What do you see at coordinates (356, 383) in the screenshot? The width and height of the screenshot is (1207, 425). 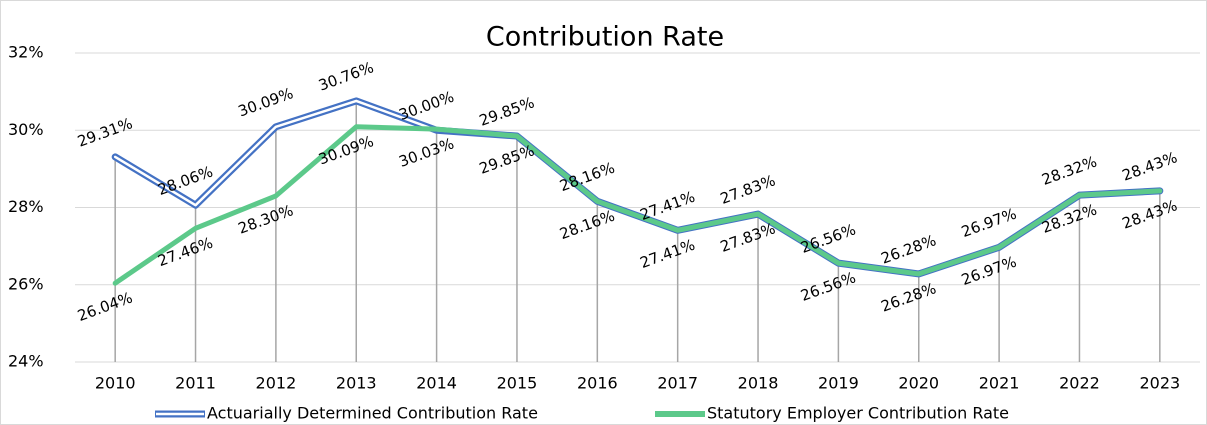 I see `x-tick-label: 2013` at bounding box center [356, 383].